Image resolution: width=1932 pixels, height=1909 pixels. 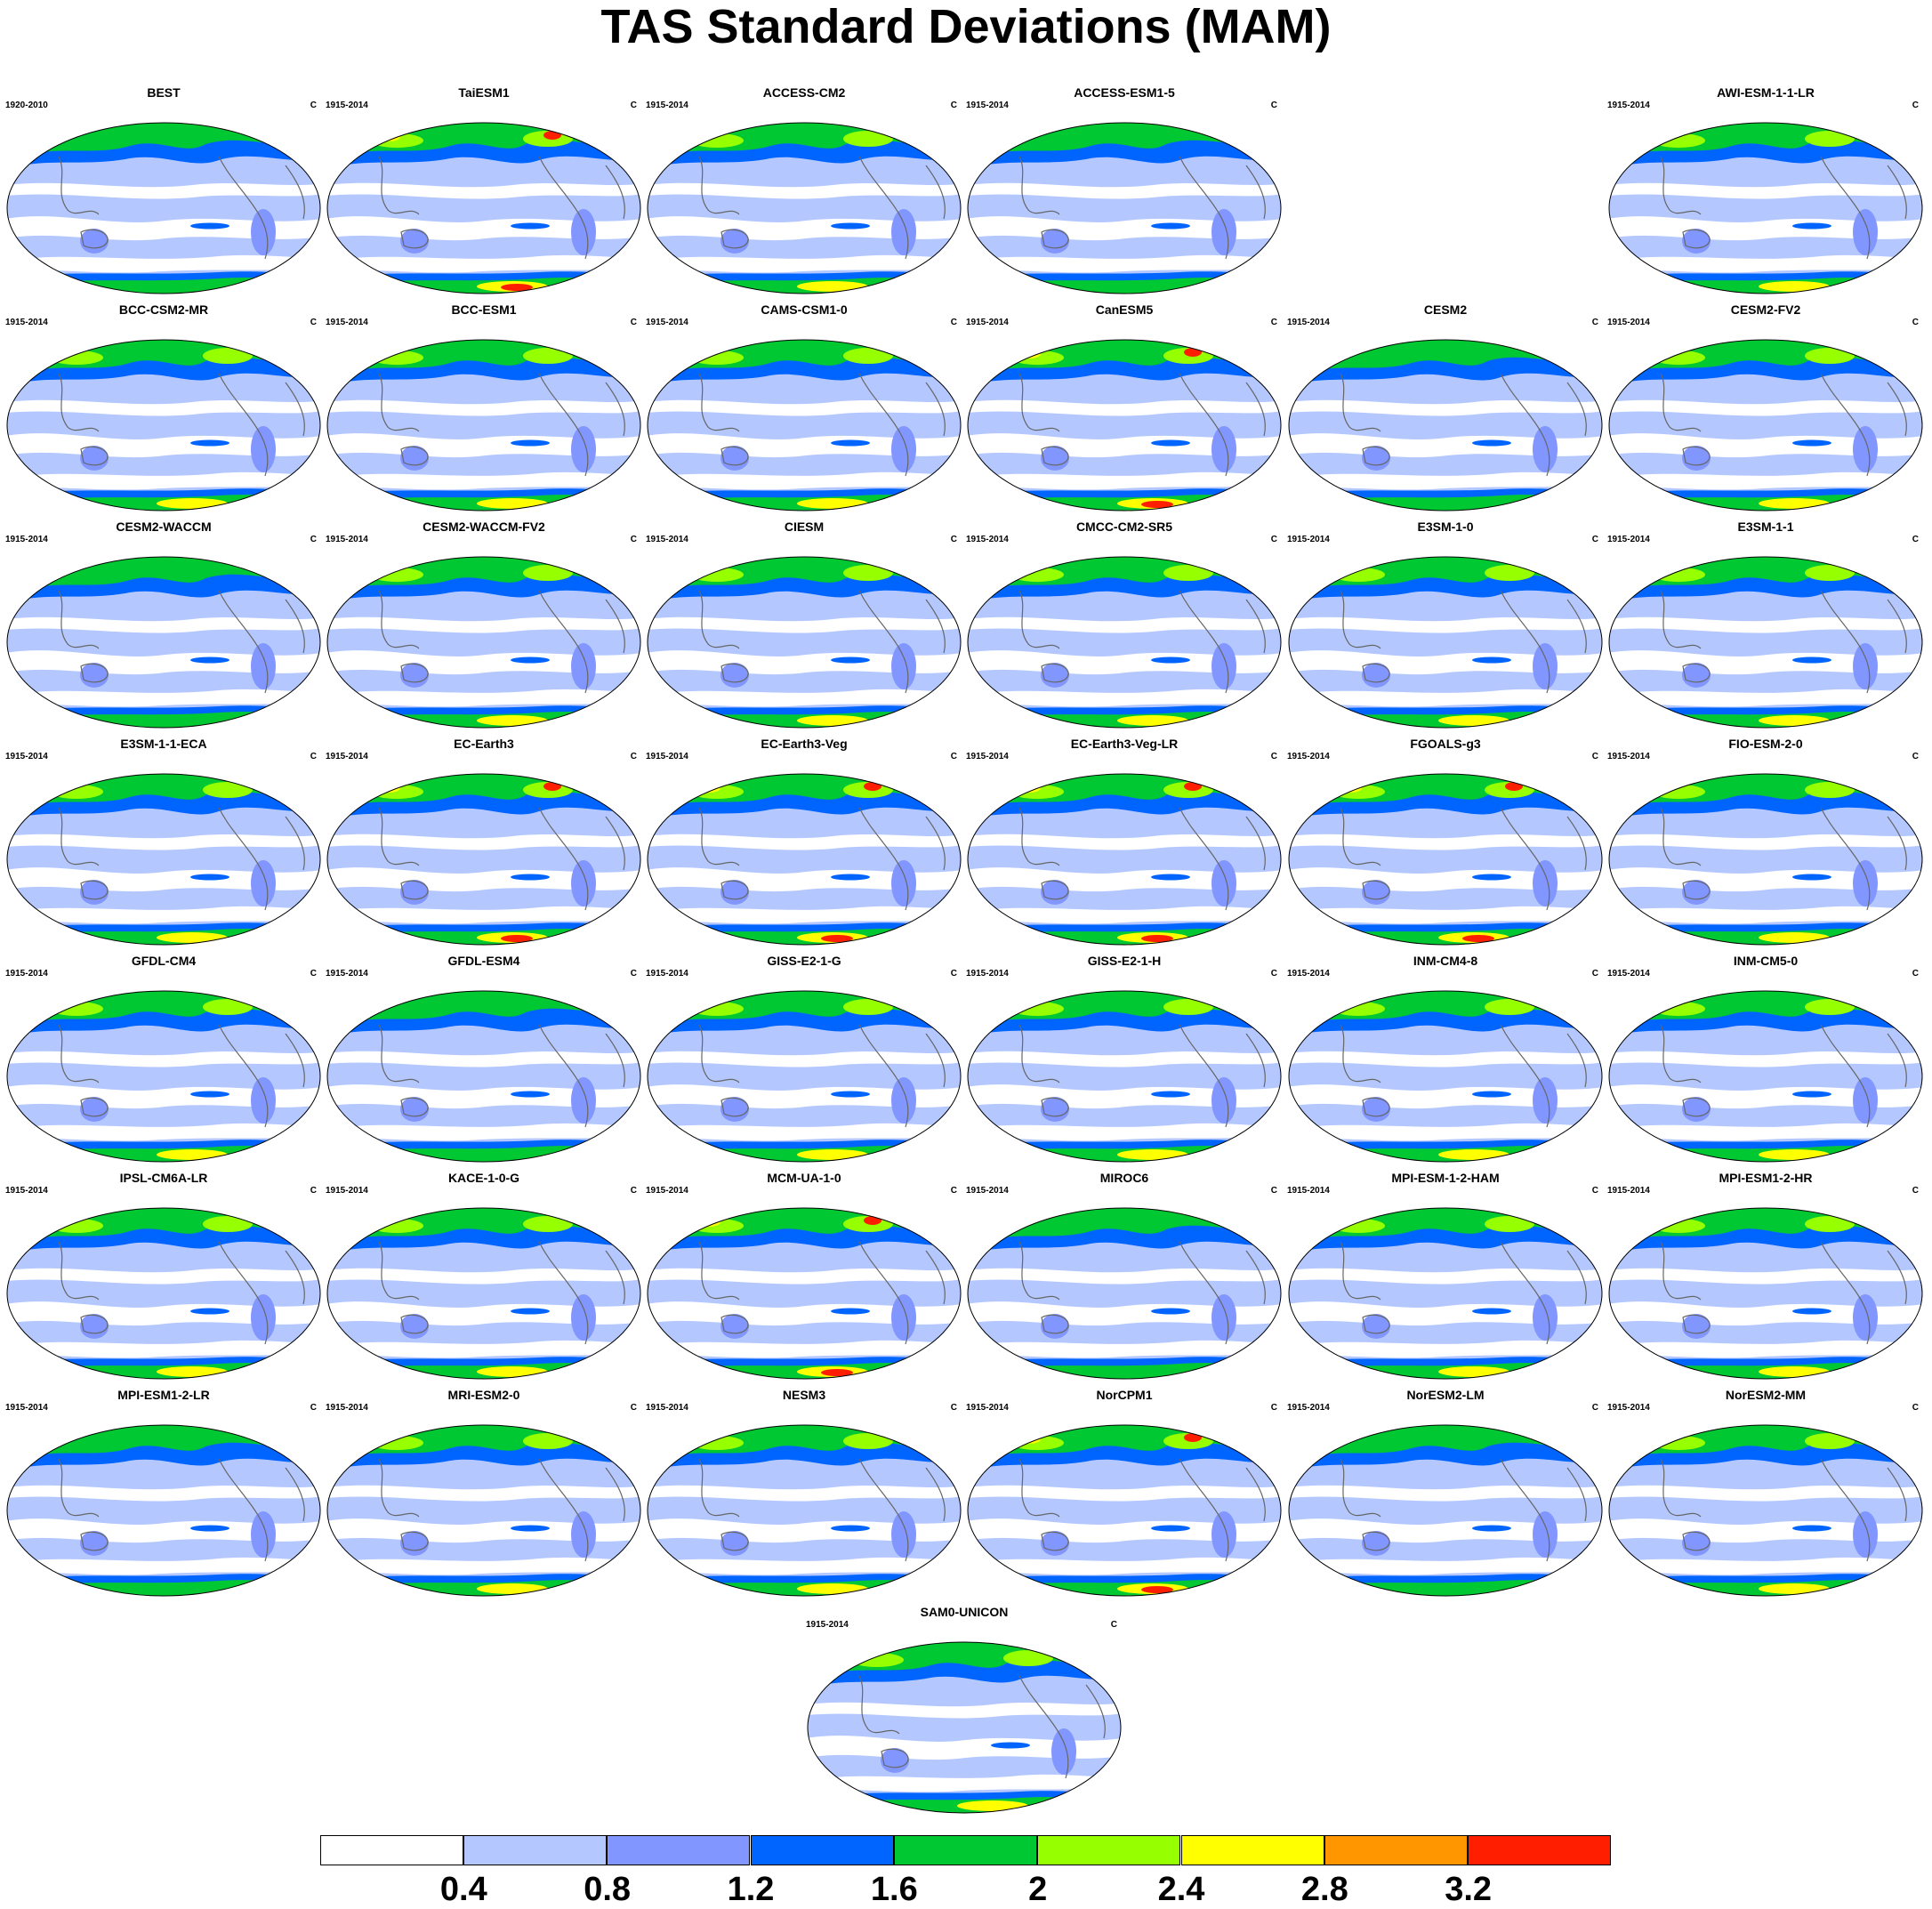 What do you see at coordinates (1157, 1589) in the screenshot?
I see `antarctic-peak-patch` at bounding box center [1157, 1589].